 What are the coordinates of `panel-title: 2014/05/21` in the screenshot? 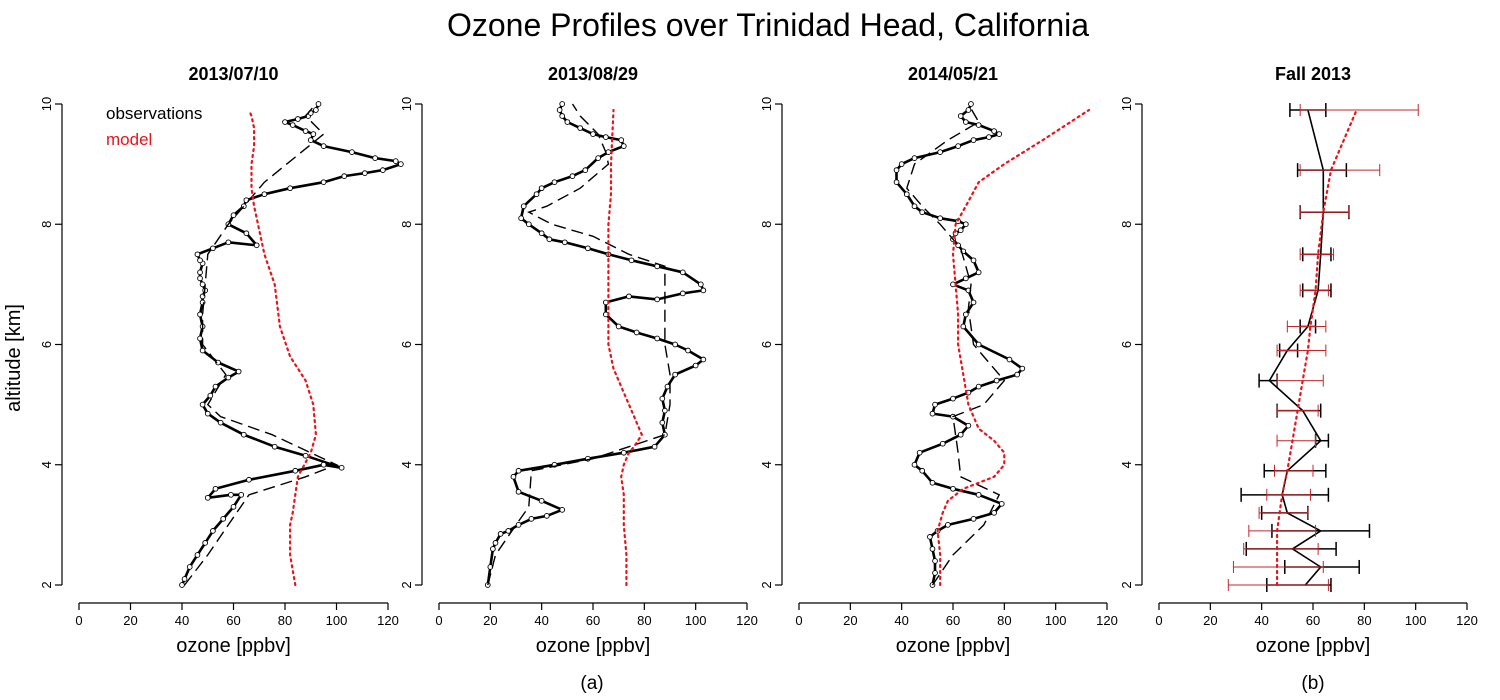 It's located at (953, 74).